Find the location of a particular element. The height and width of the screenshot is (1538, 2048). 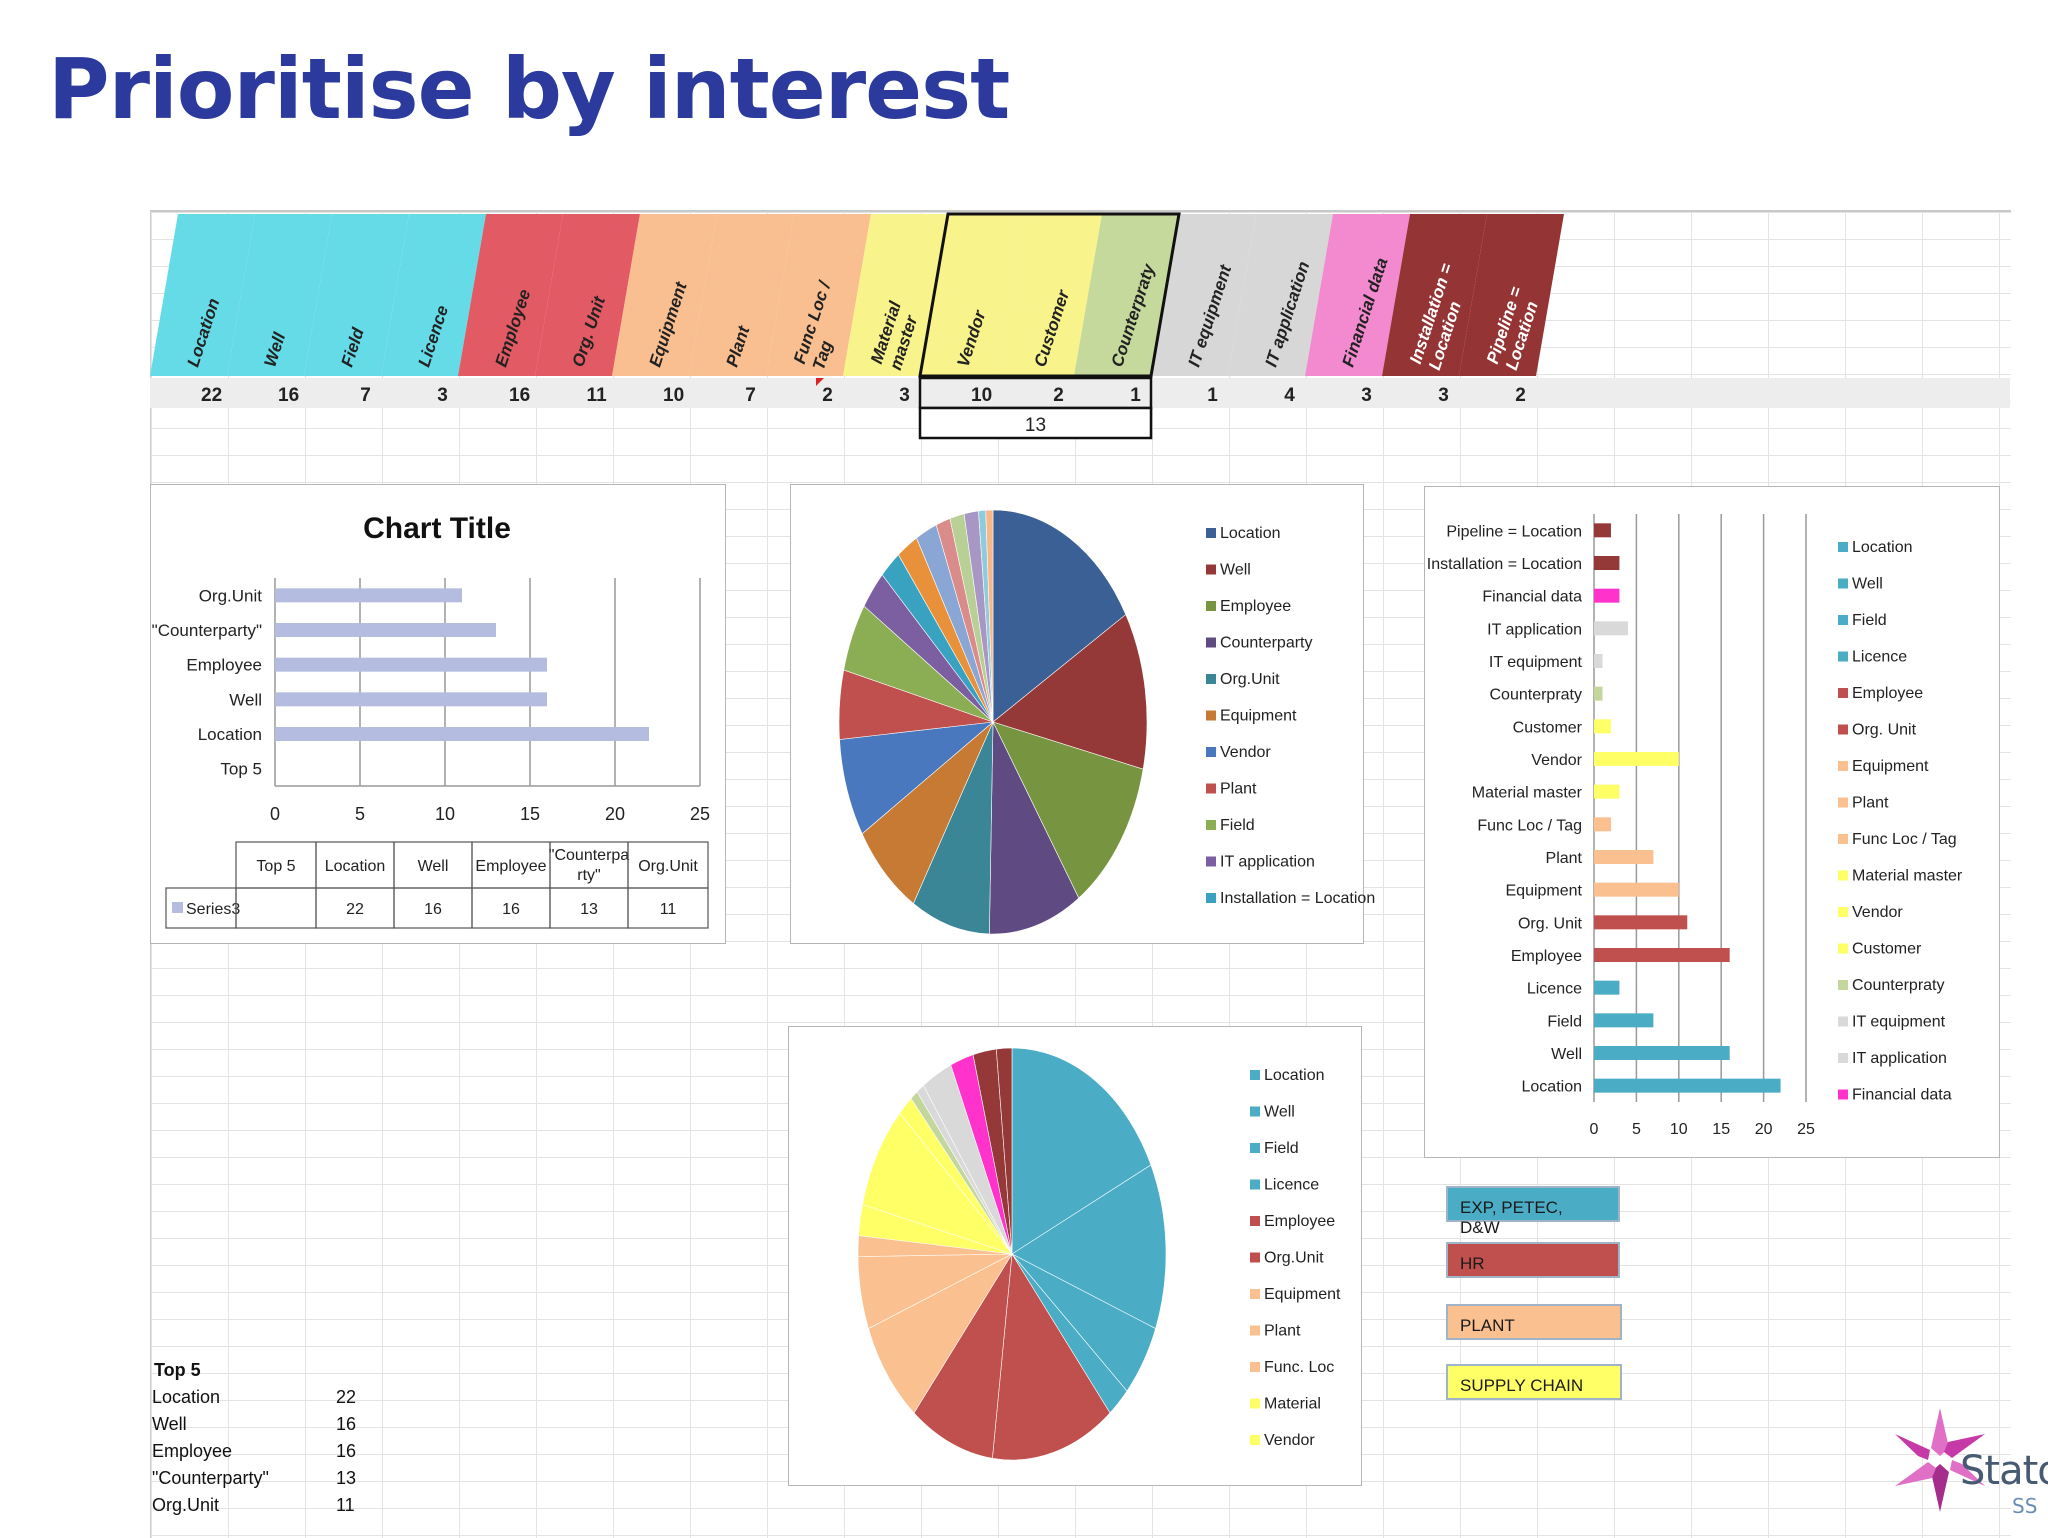

legend-label: IT application is located at coordinates (1267, 862).